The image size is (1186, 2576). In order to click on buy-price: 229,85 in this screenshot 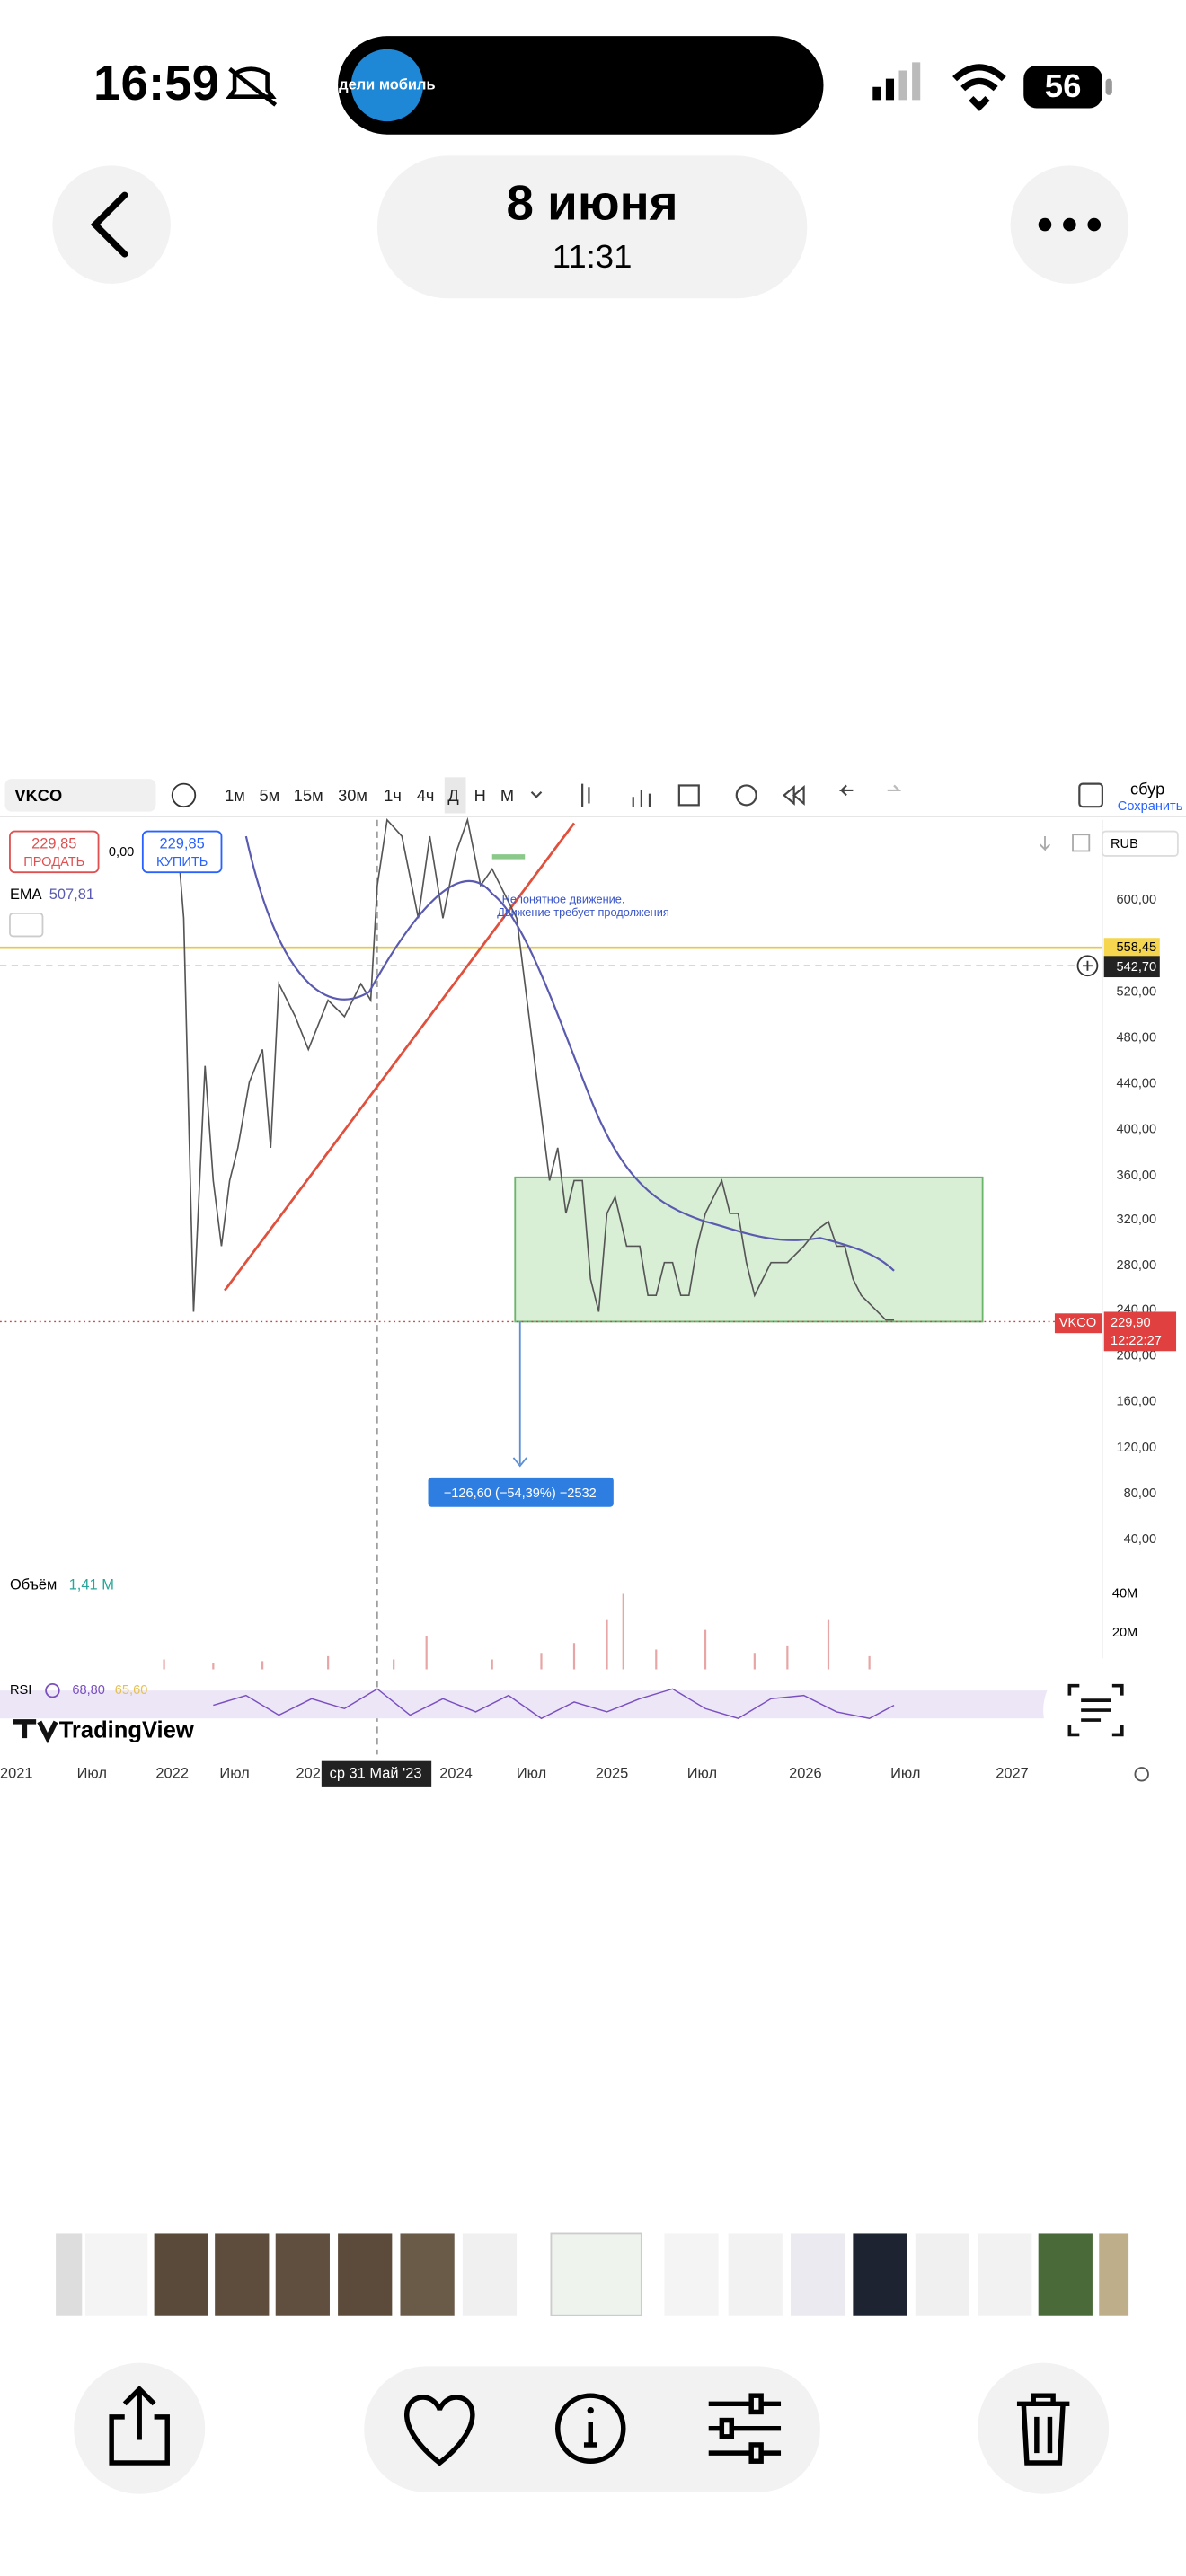, I will do `click(182, 844)`.